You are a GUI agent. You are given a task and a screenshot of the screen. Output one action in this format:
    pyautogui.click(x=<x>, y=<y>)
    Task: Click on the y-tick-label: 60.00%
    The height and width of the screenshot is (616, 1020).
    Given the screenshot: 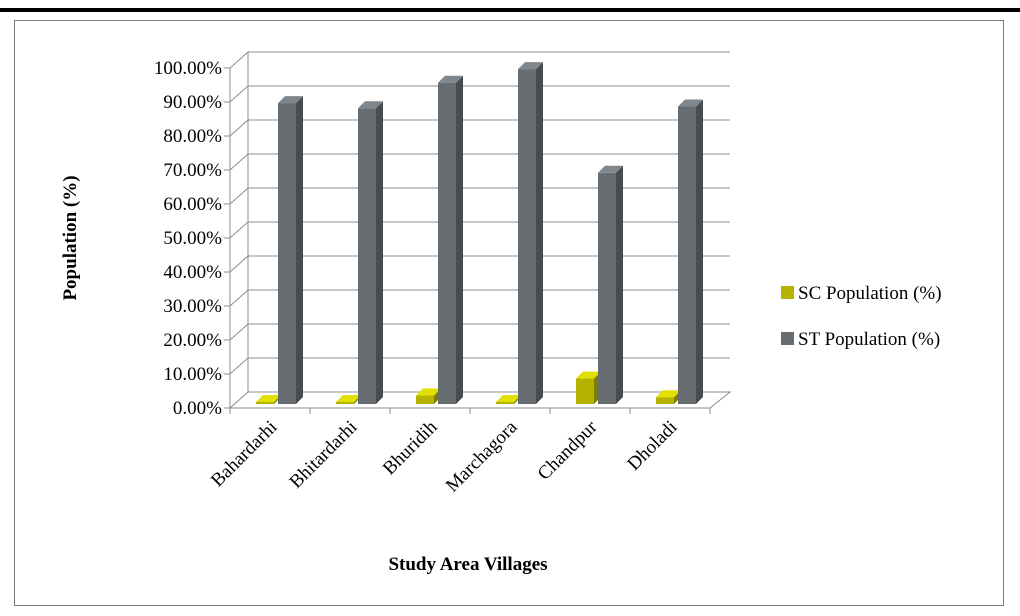 What is the action you would take?
    pyautogui.click(x=192, y=204)
    